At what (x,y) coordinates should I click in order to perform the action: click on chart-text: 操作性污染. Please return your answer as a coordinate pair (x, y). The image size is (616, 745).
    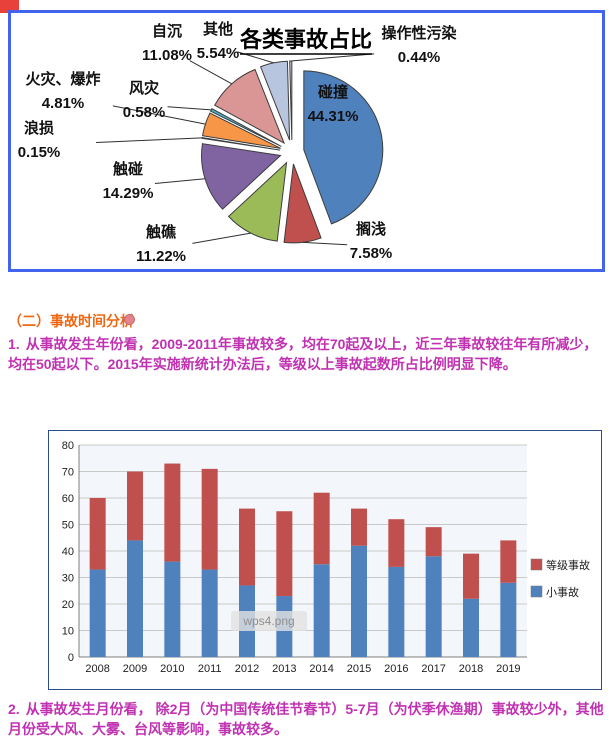
    Looking at the image, I should click on (419, 33).